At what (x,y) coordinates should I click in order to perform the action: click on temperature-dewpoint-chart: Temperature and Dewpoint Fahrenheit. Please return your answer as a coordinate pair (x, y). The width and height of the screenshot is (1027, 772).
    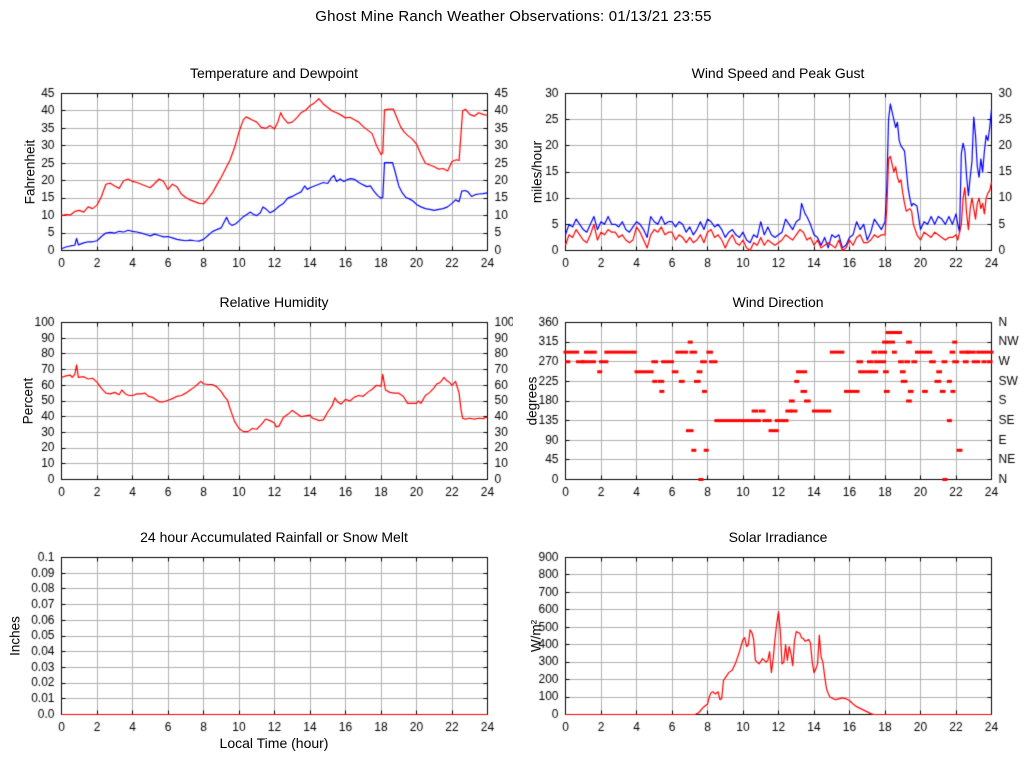
    Looking at the image, I should click on (256, 169).